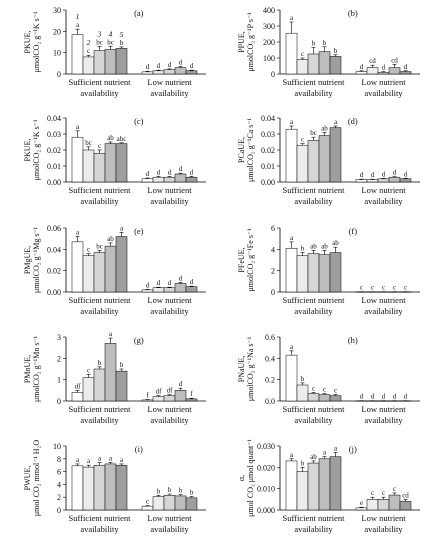  I want to click on y-axis-label-line: μmolCO₂ g⁻¹Mn s⁻¹, so click(36, 368).